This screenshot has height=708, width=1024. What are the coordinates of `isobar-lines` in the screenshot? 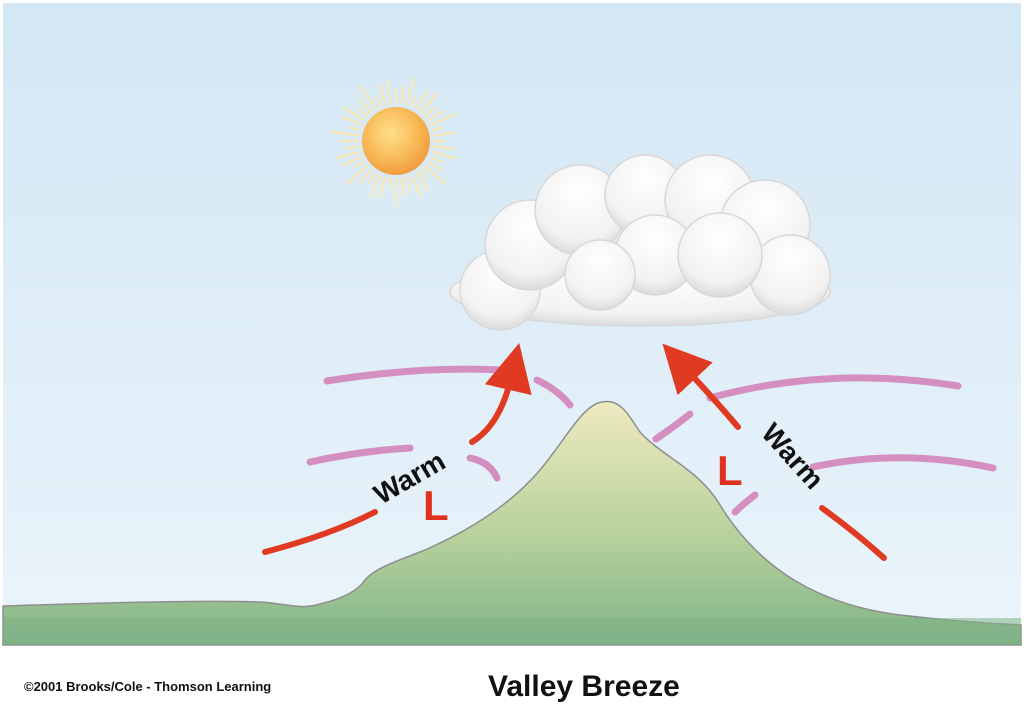 It's located at (651, 440).